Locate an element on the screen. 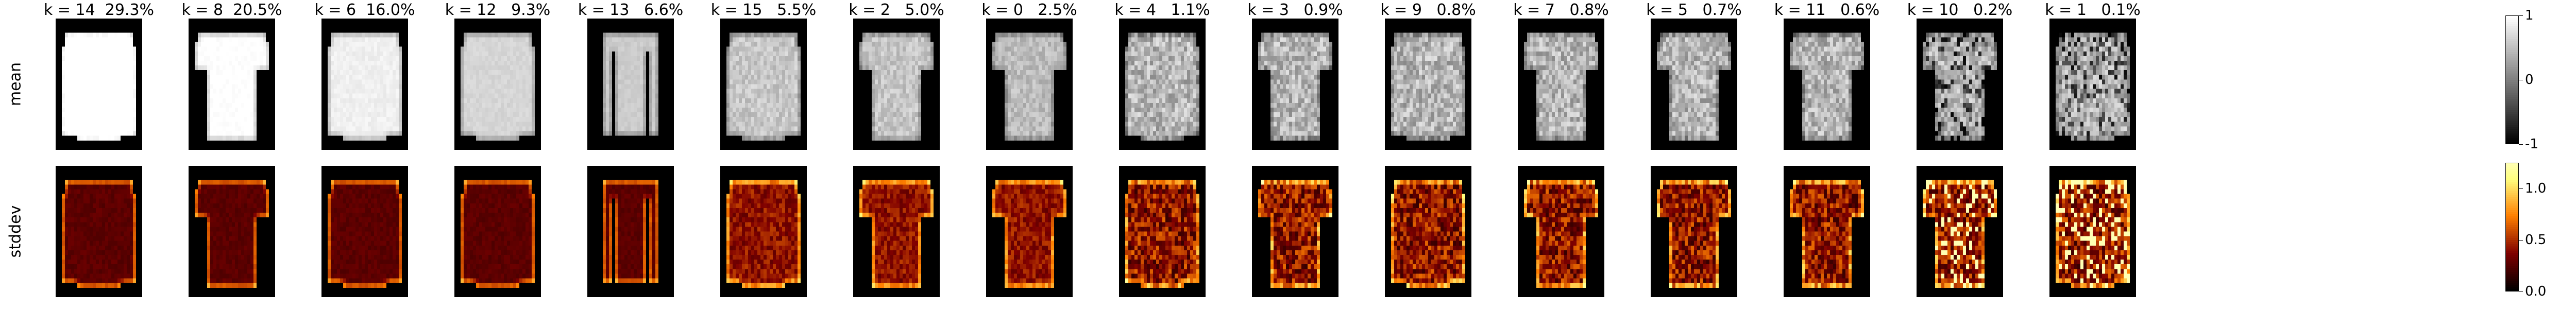  heatmap-stddev-k9 is located at coordinates (1428, 231).